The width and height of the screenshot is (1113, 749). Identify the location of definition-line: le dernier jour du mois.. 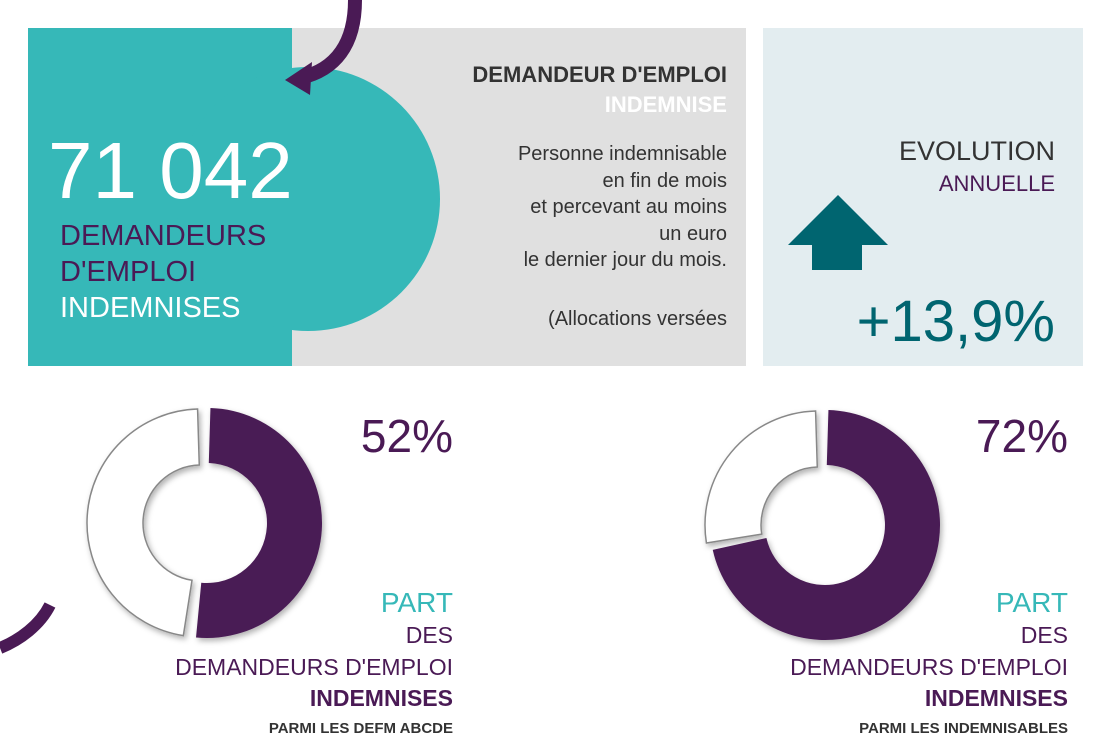
(625, 260).